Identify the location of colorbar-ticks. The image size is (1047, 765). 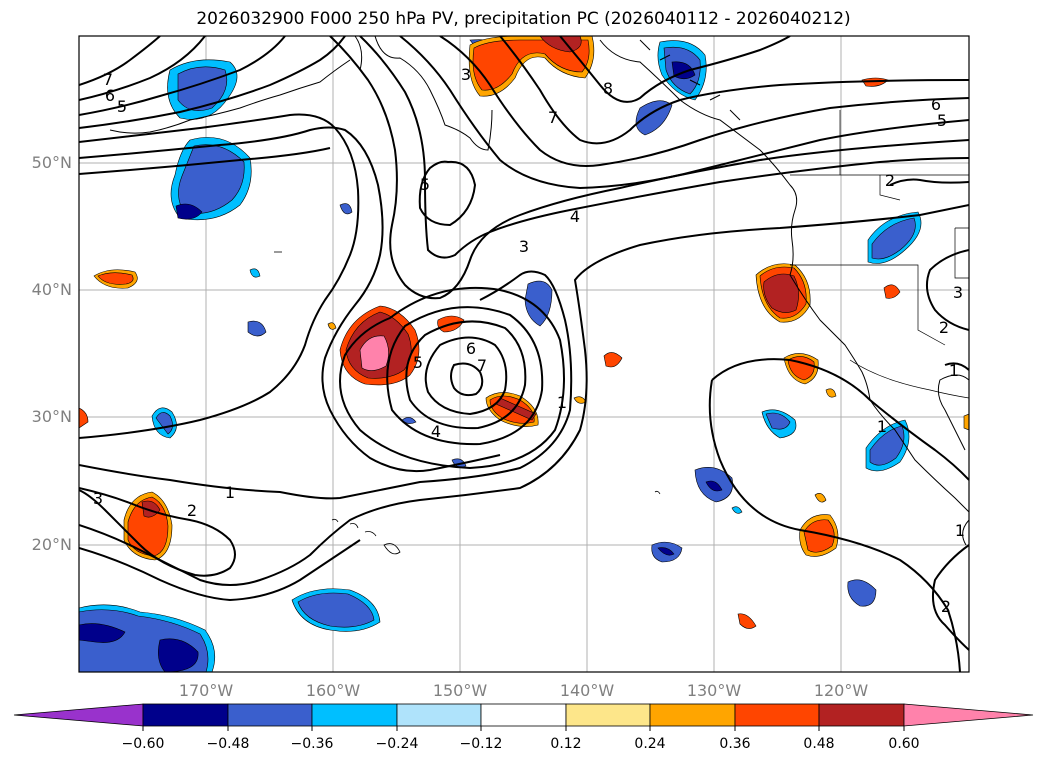
(523, 728).